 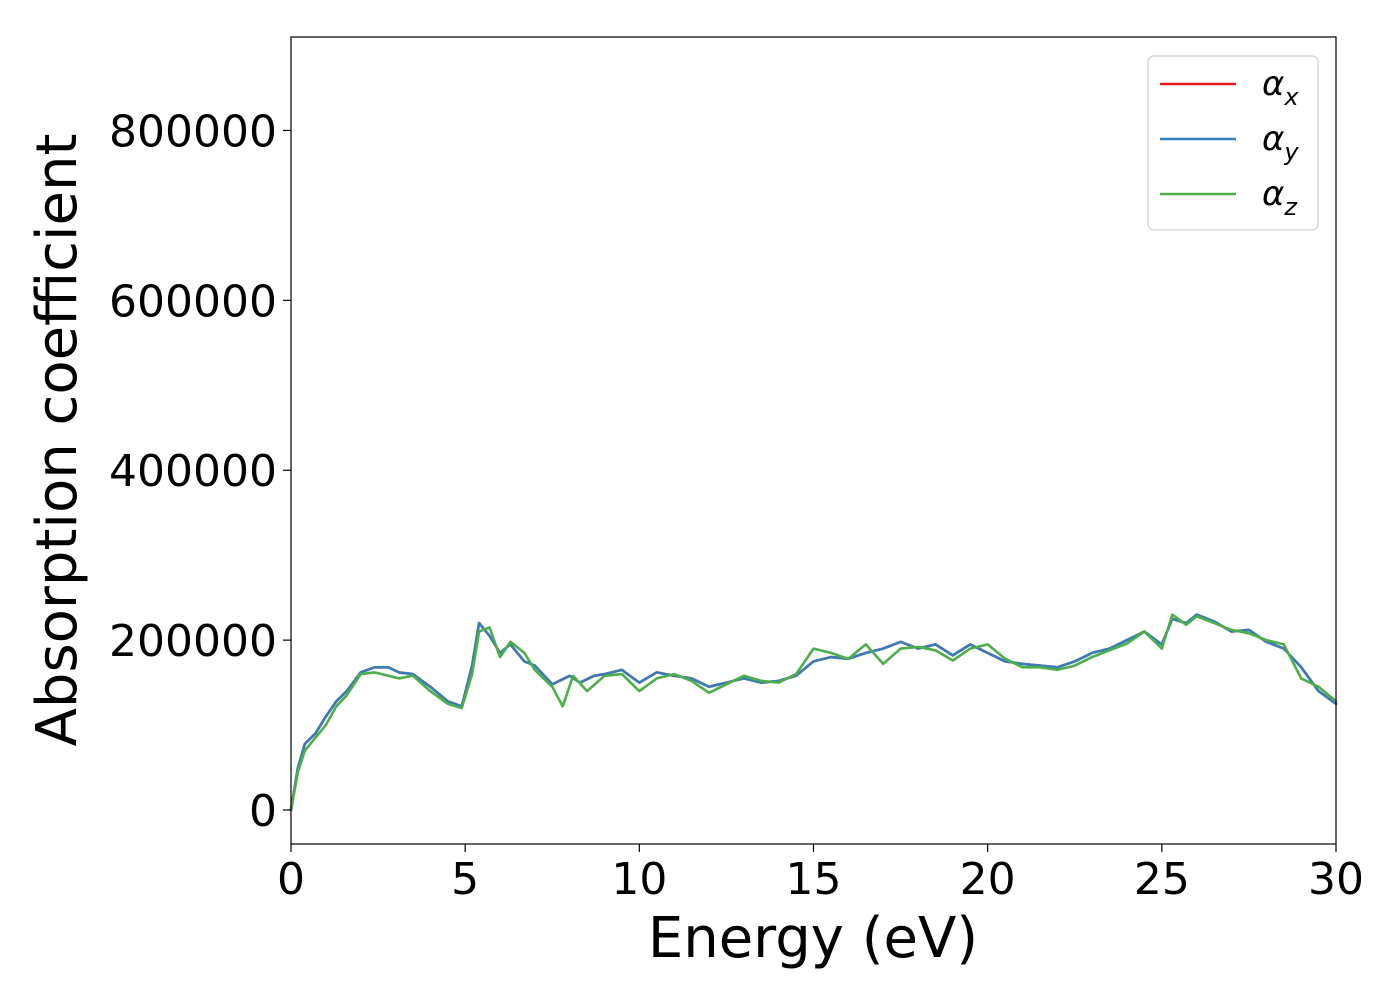 I want to click on y-tick-label: 200000, so click(x=193, y=641).